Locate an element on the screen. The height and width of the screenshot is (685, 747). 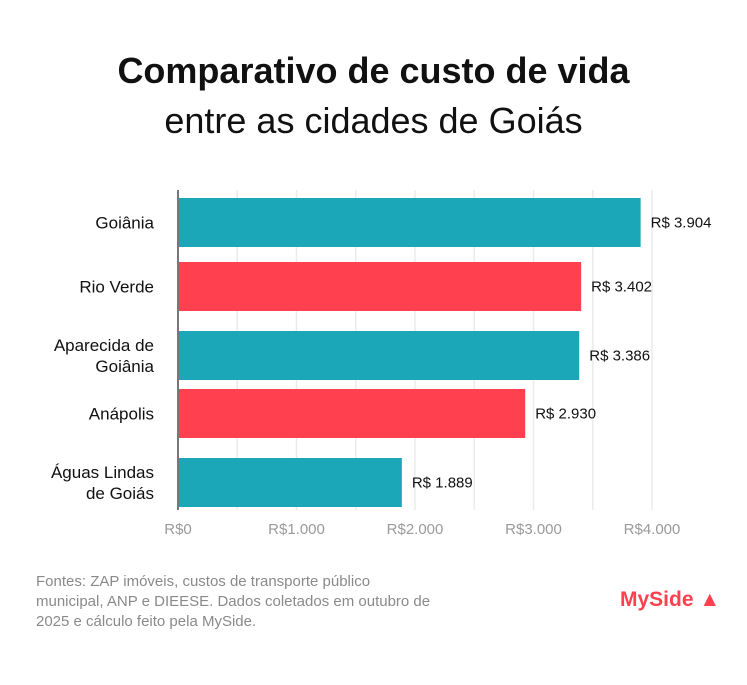
dog-logo-icon: ▲ is located at coordinates (707, 599).